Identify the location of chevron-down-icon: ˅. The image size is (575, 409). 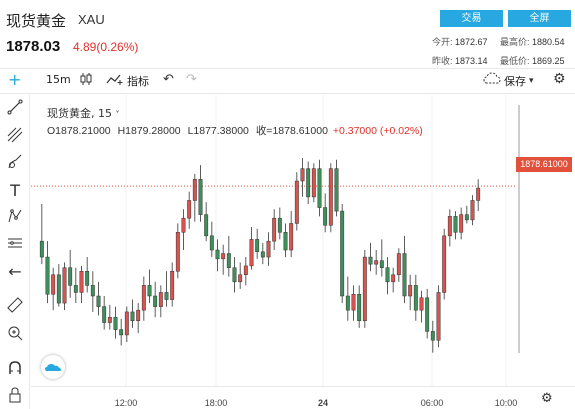
(117, 114).